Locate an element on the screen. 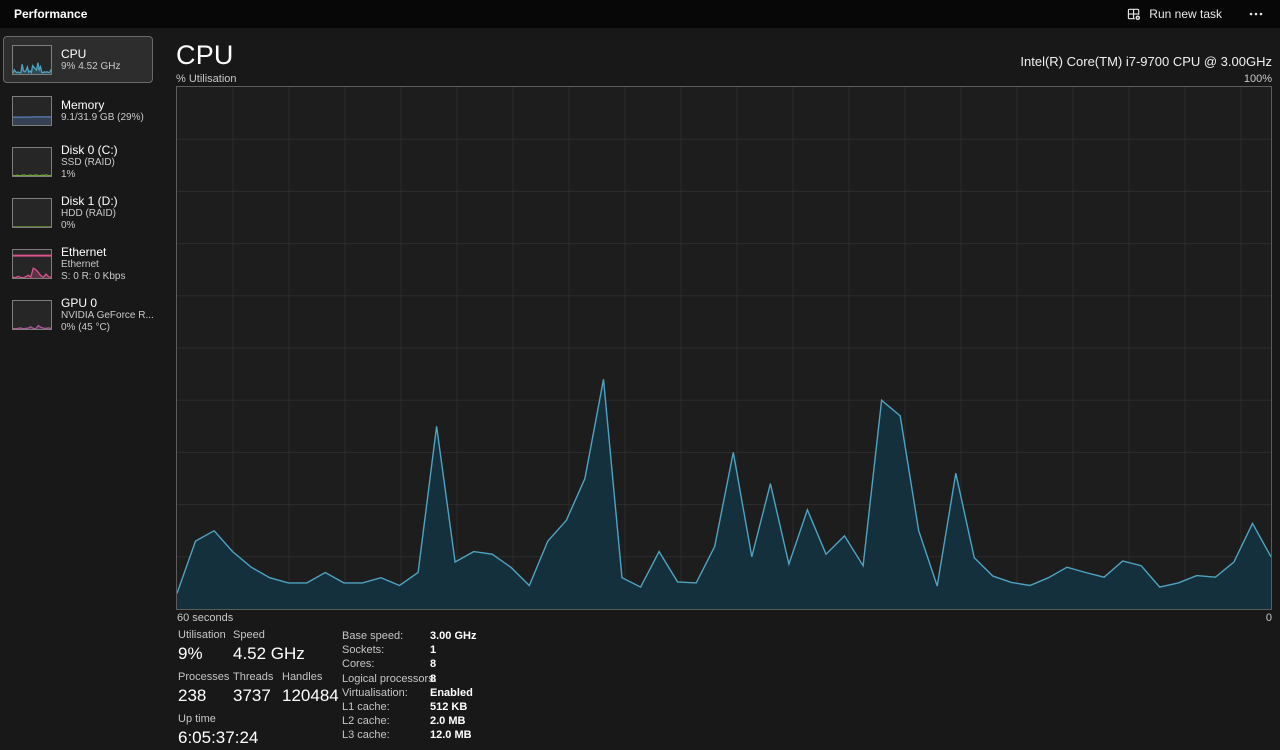 The height and width of the screenshot is (750, 1280). stat-label-processes: Processes is located at coordinates (204, 677).